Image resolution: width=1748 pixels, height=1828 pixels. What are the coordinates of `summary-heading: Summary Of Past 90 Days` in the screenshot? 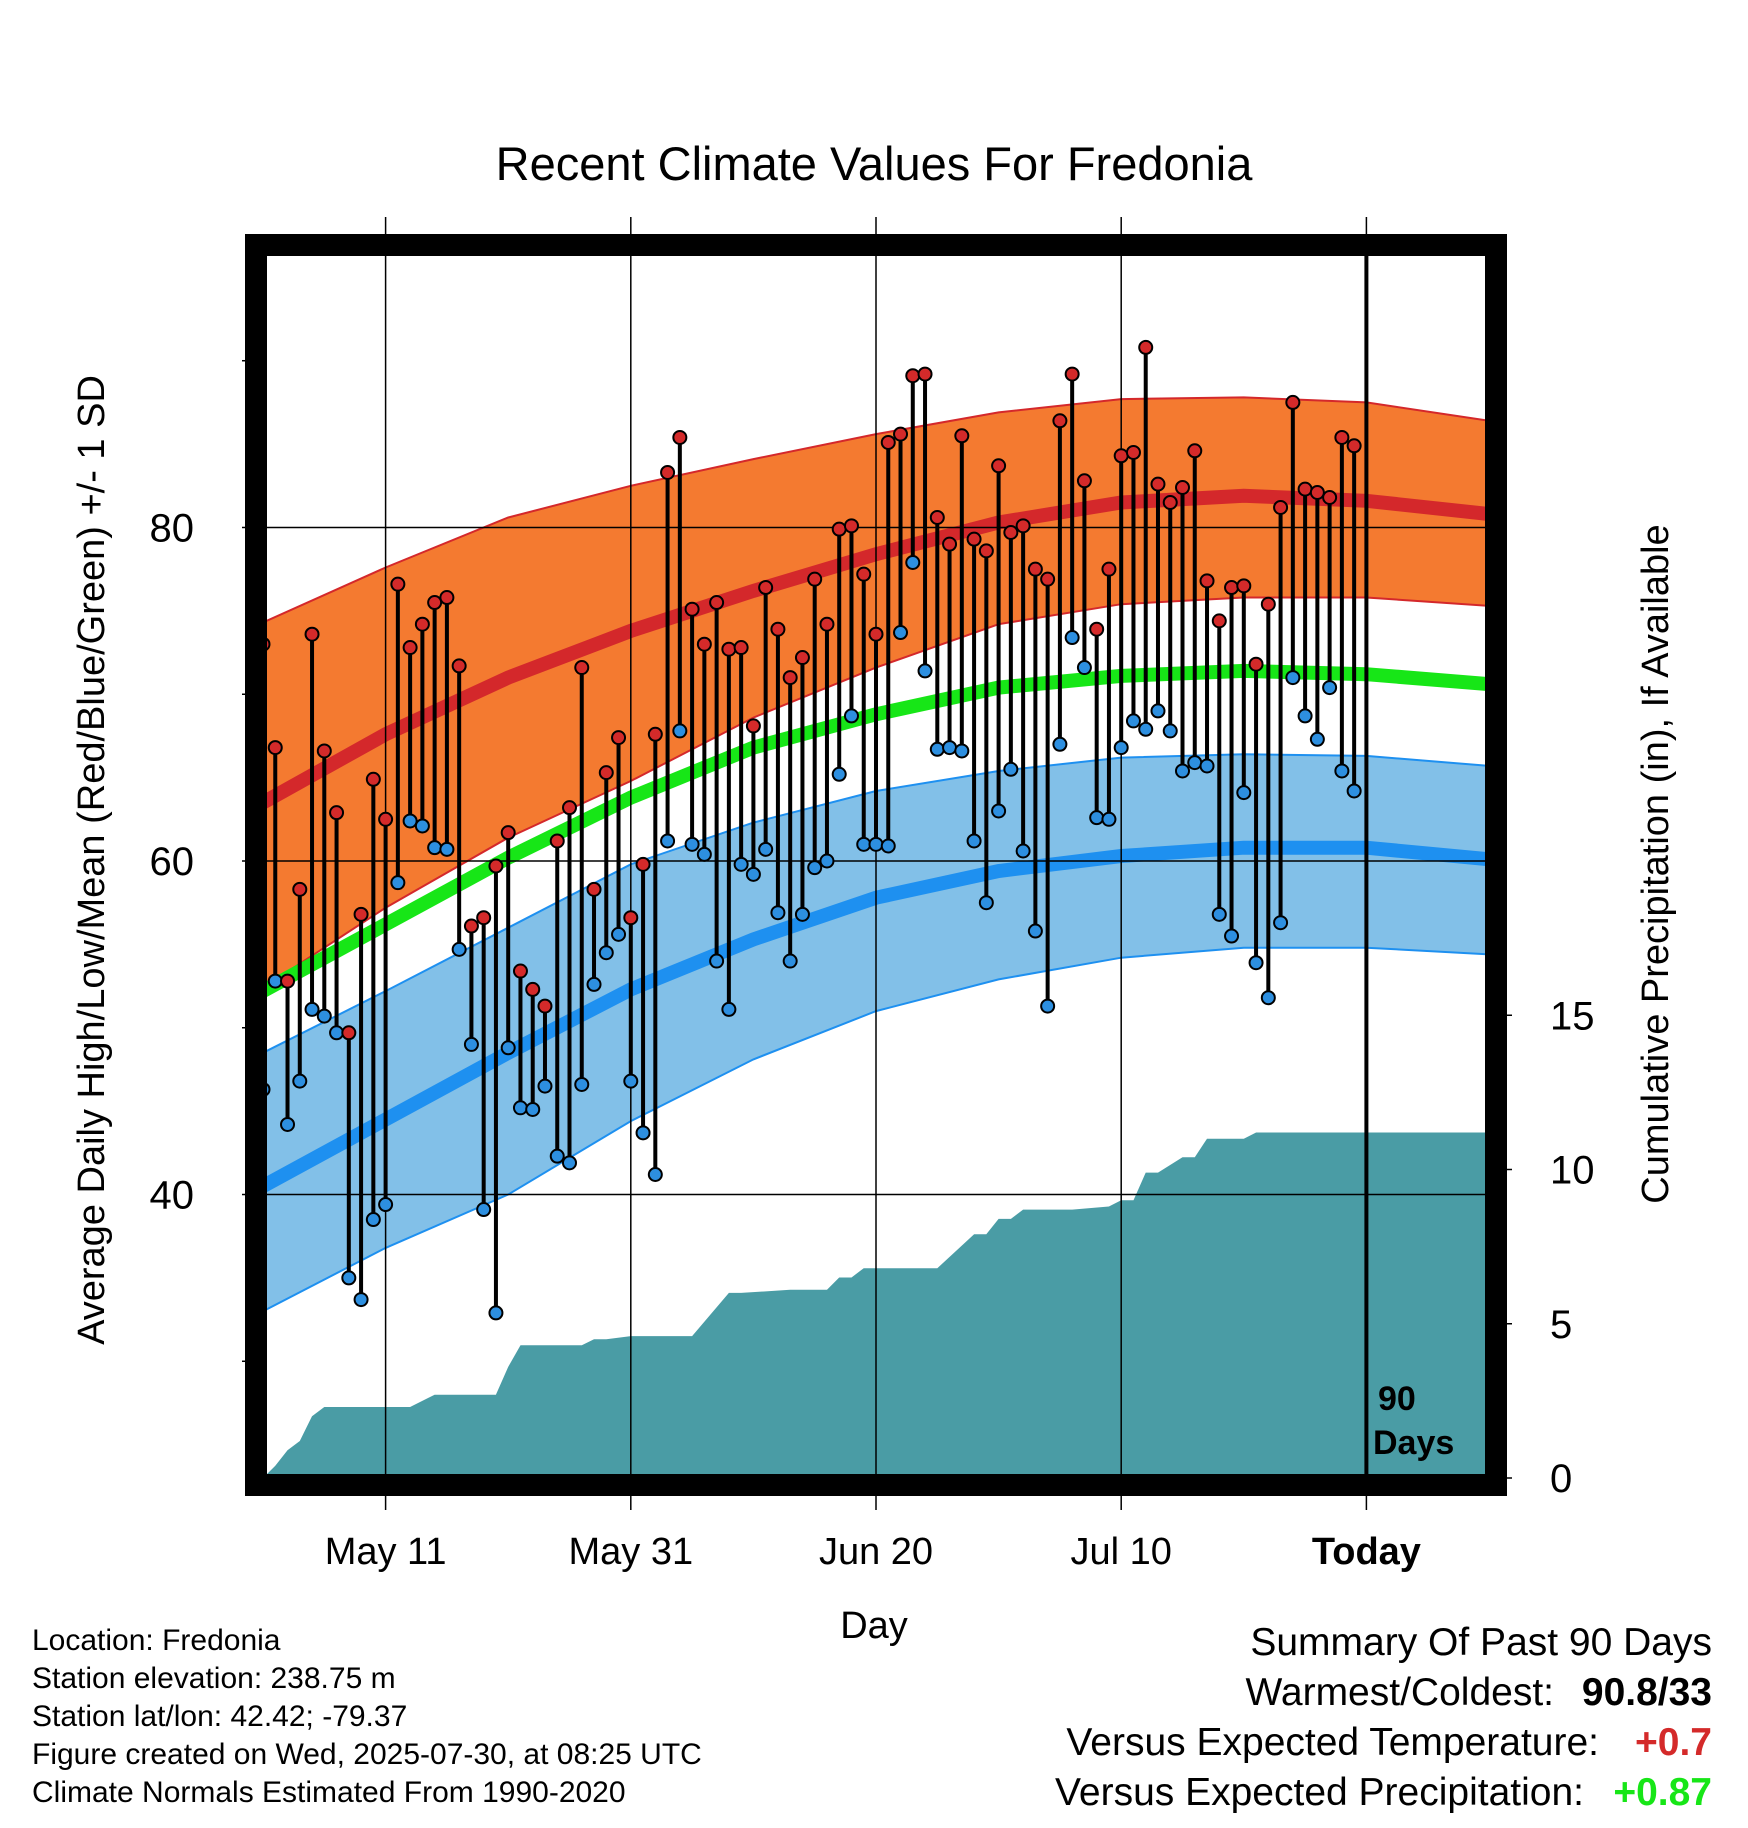 It's located at (1481, 1642).